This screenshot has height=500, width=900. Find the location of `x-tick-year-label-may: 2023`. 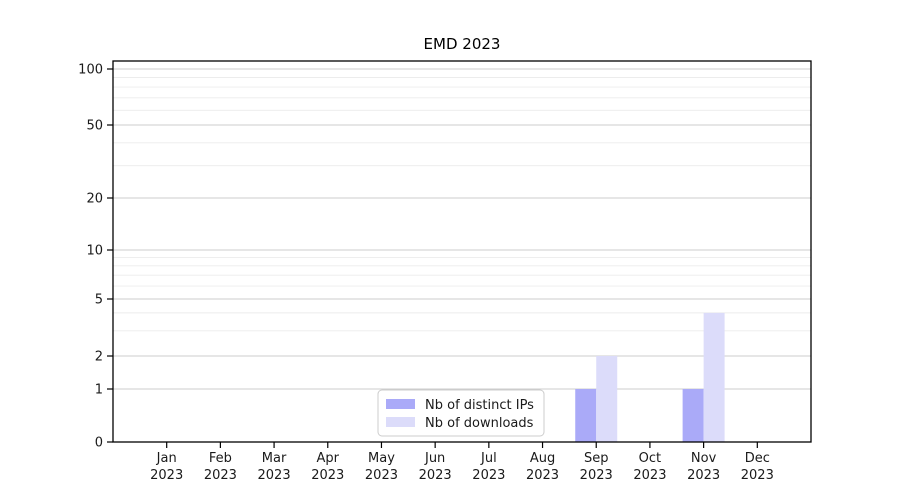

x-tick-year-label-may: 2023 is located at coordinates (381, 475).